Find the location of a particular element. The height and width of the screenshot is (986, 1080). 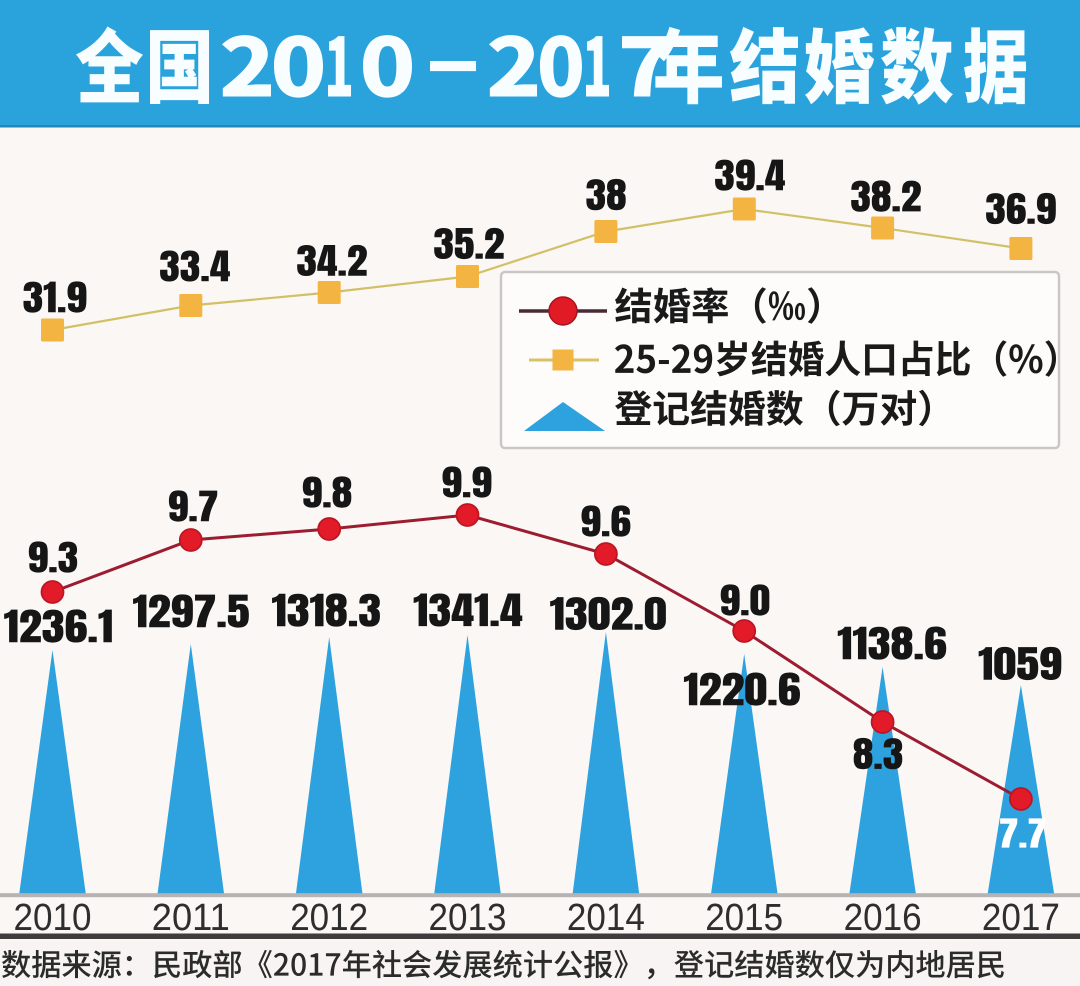

svg-text: 2011 is located at coordinates (191, 918).